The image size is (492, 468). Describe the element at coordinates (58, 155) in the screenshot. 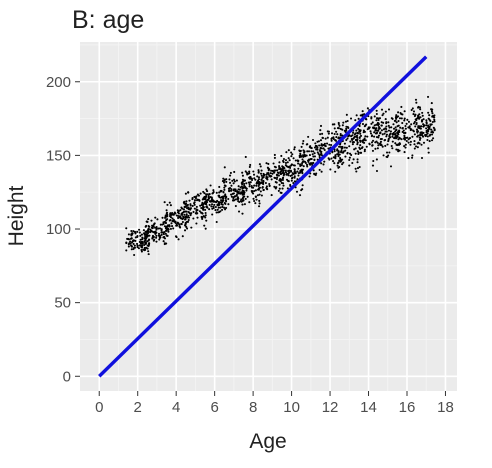

I see `y-tick-label: 150` at that location.